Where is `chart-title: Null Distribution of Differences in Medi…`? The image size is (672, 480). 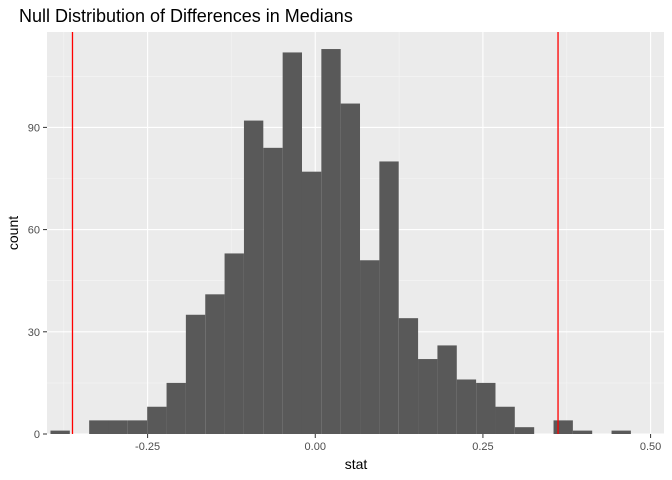
chart-title: Null Distribution of Differences in Medi… is located at coordinates (186, 16).